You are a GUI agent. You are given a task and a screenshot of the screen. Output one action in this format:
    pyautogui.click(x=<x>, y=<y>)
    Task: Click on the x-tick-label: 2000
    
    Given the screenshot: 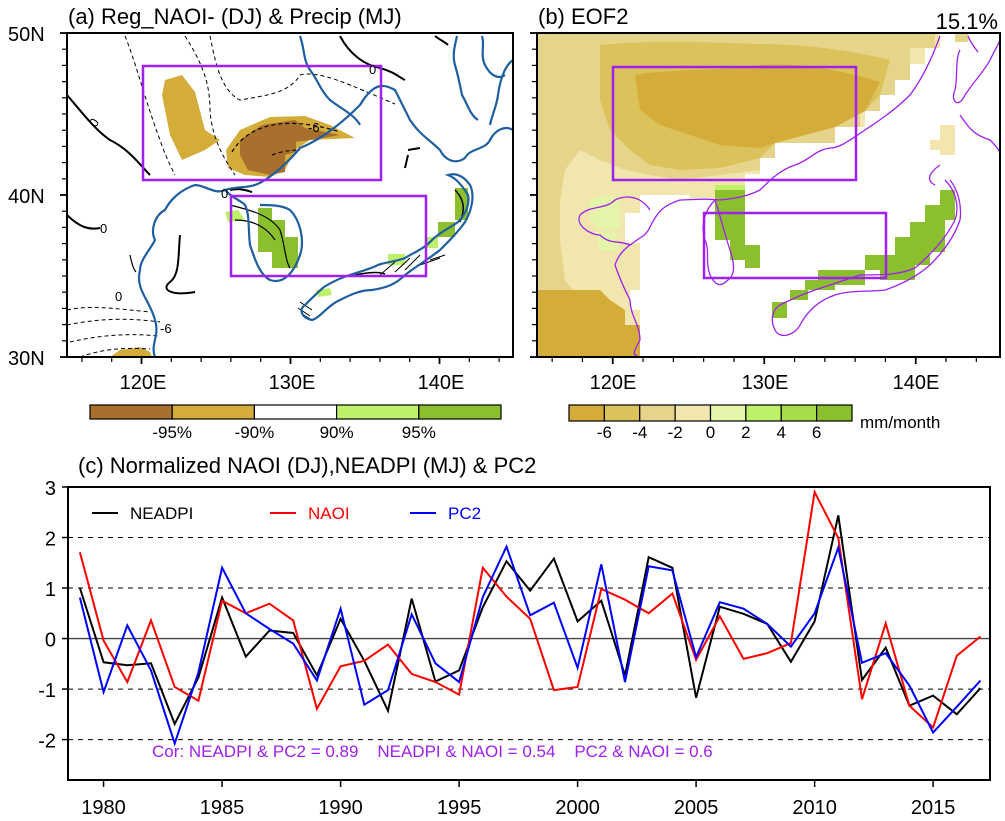 What is the action you would take?
    pyautogui.click(x=577, y=808)
    